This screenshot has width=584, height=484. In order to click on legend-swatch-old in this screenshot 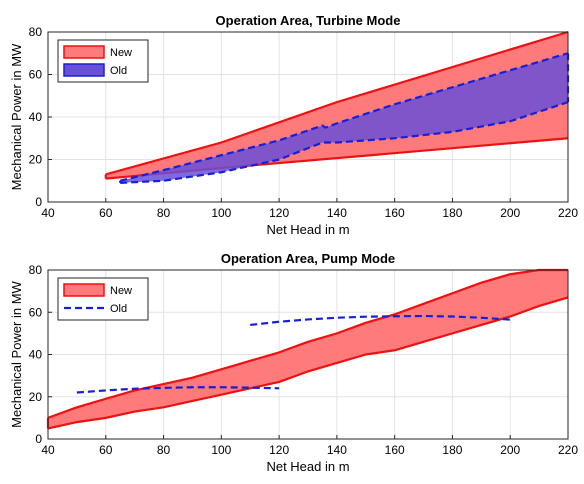, I will do `click(84, 70)`.